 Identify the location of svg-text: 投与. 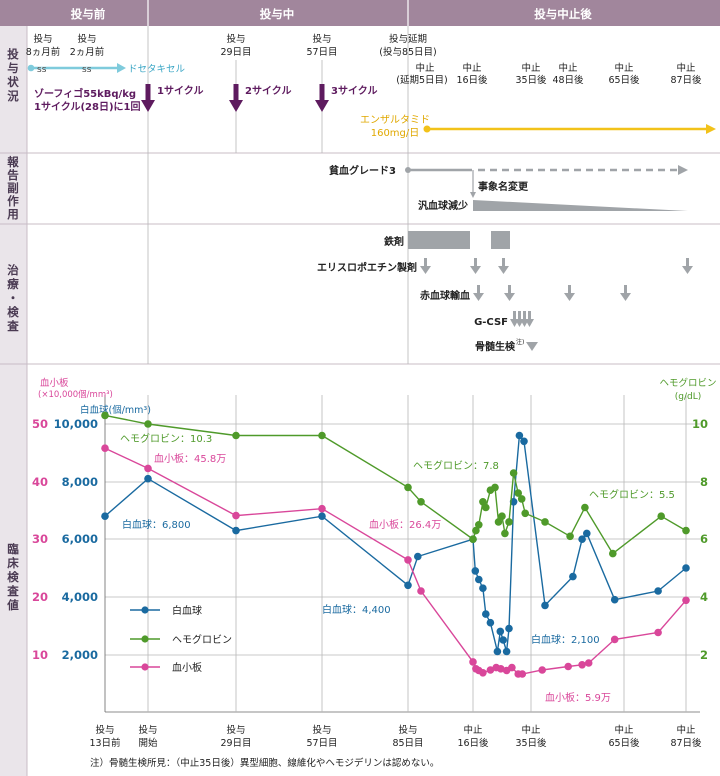
(235, 39).